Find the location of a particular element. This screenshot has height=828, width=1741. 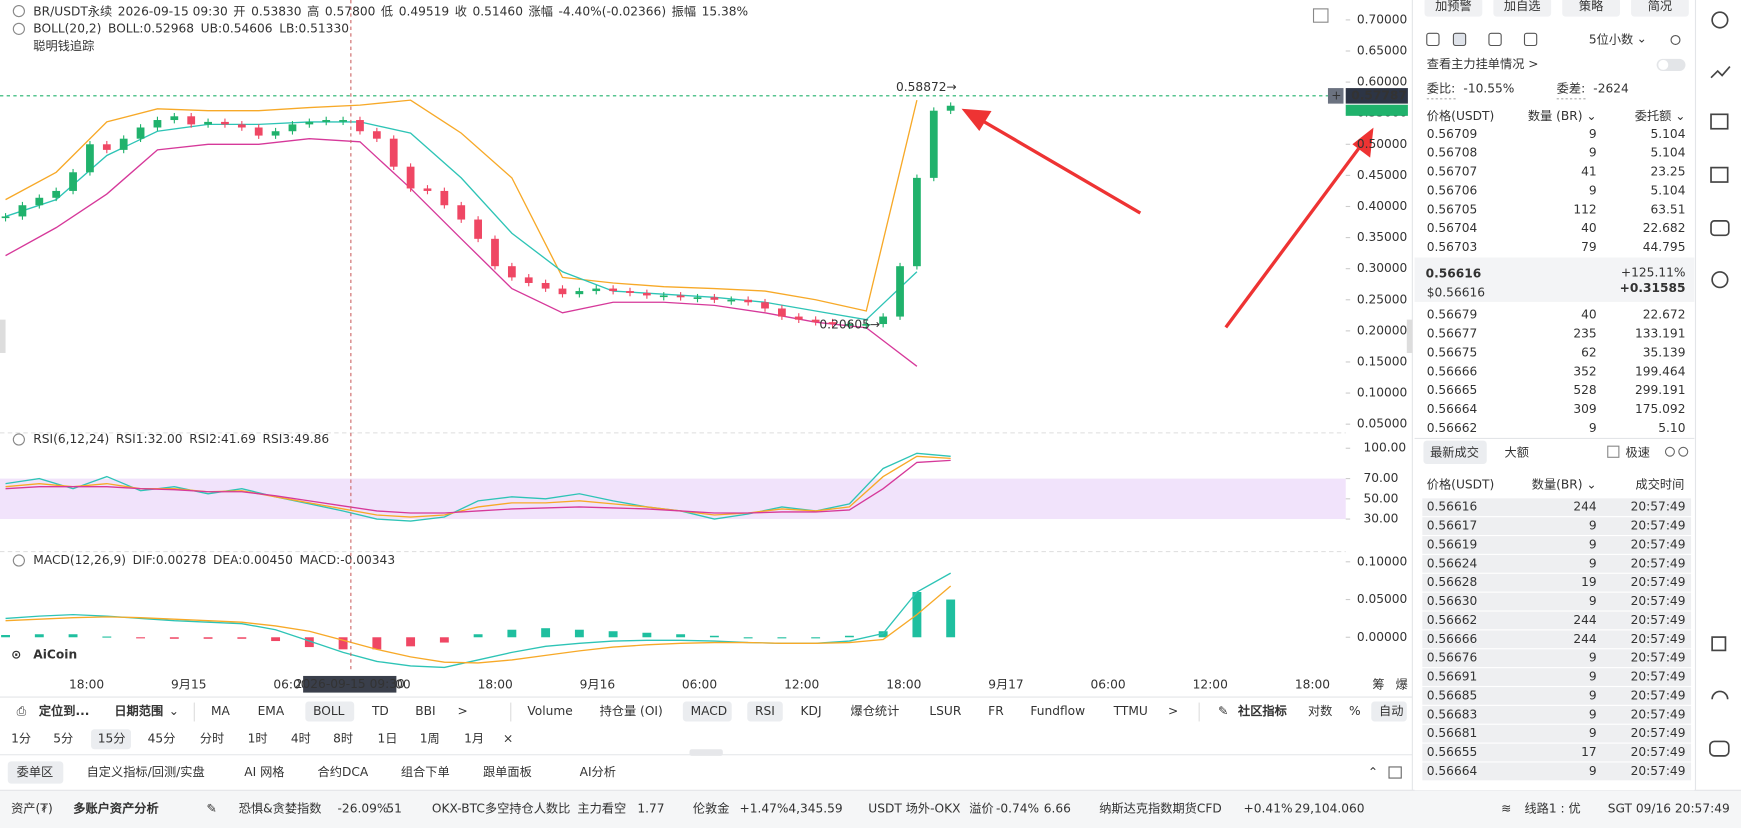

panel-tab: 组合下单 is located at coordinates (425, 771).